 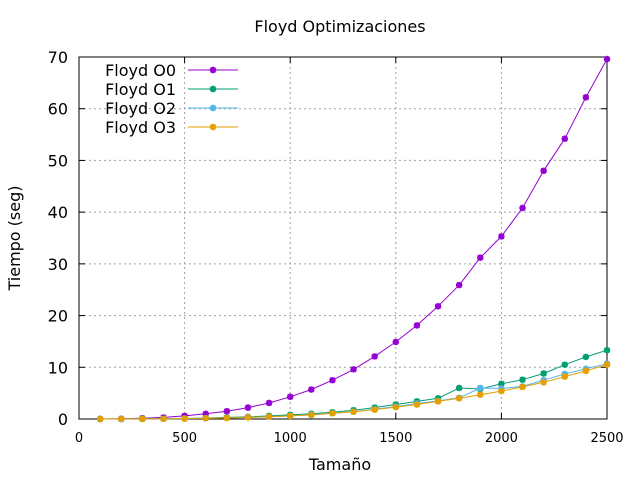 I want to click on y-tick-label: 40, so click(x=58, y=212).